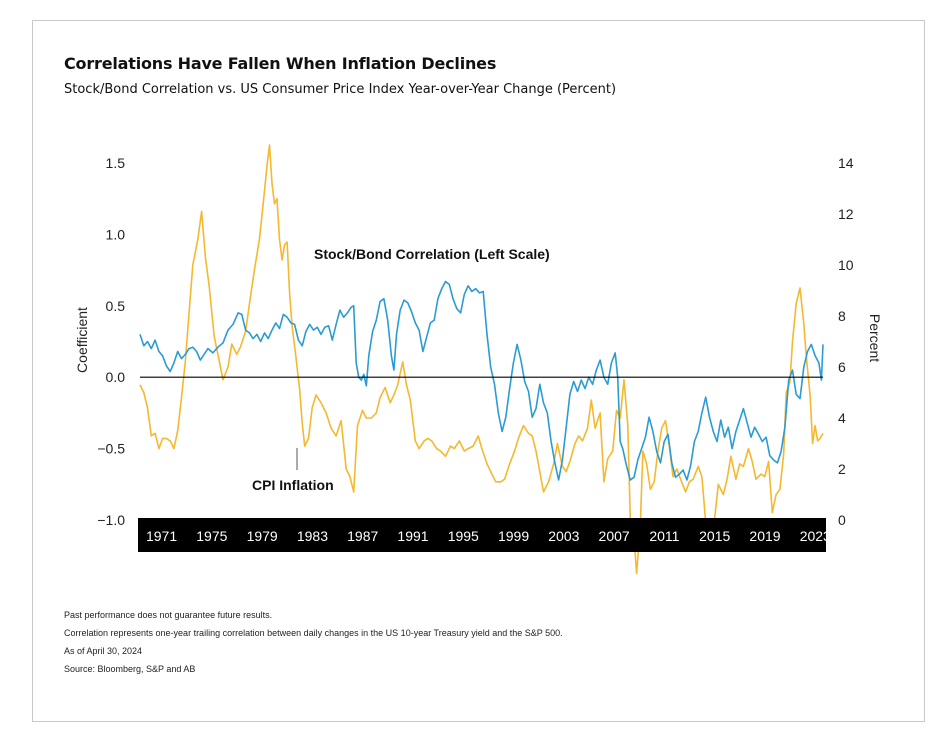 The height and width of the screenshot is (733, 937). Describe the element at coordinates (116, 234) in the screenshot. I see `y-left-tick-label: 1.0` at that location.